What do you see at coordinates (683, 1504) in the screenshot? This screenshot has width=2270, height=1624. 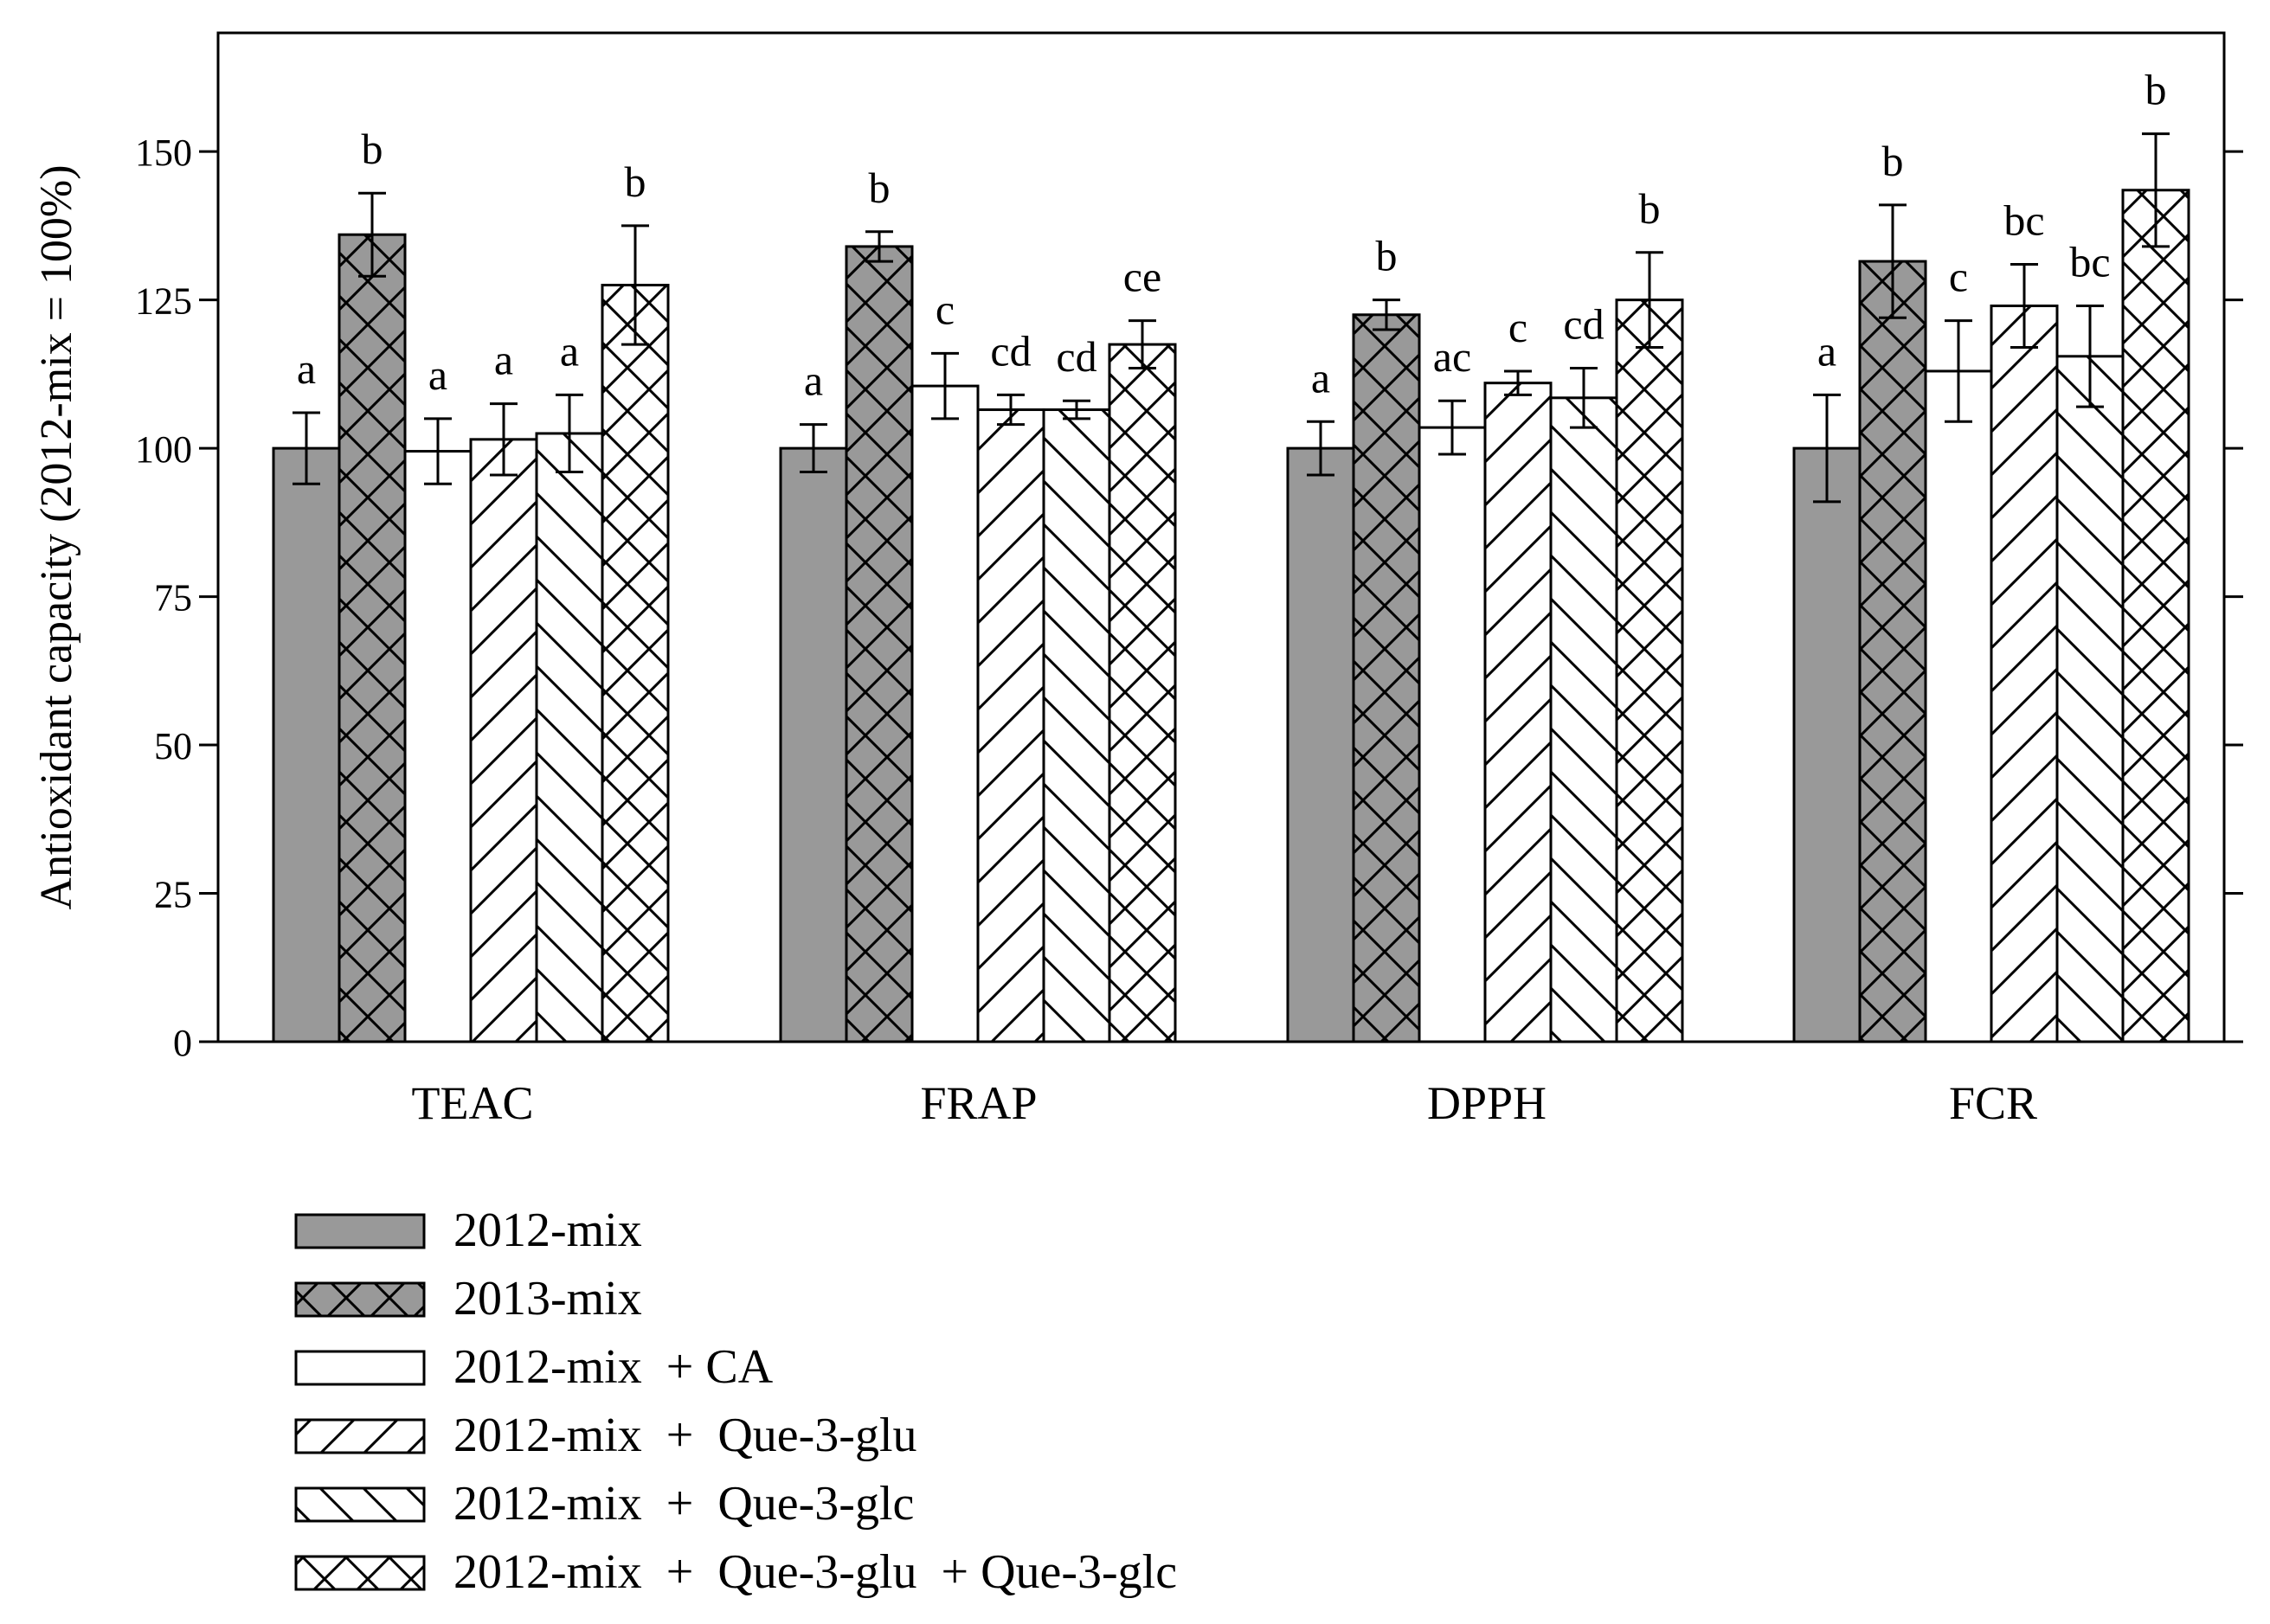 I see `legend-label: 2012-mix + Que-3-glc` at bounding box center [683, 1504].